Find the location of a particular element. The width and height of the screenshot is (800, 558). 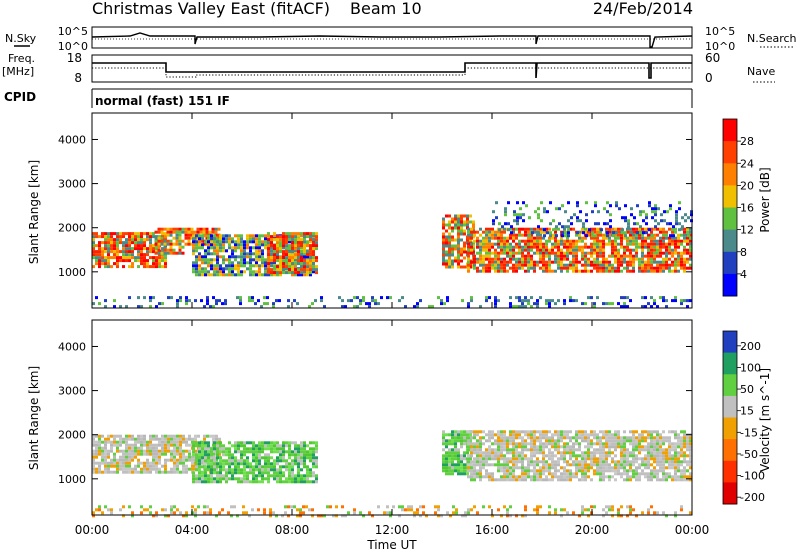

colorbar-tick-label: 100 is located at coordinates (750, 367).